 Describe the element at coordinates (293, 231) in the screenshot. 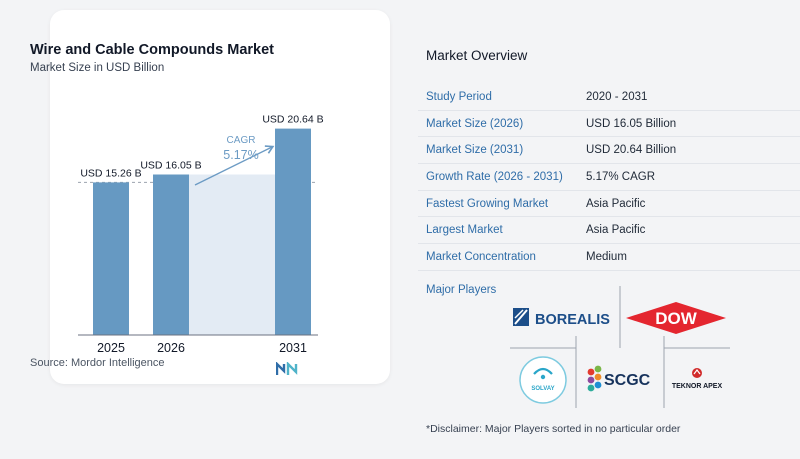

I see `bar-2031` at that location.